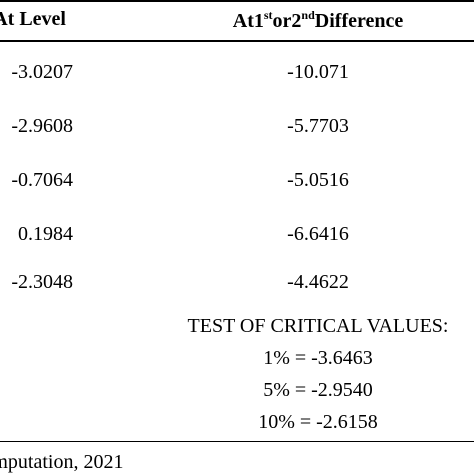  I want to click on cell-level: -2.9608, so click(42, 126).